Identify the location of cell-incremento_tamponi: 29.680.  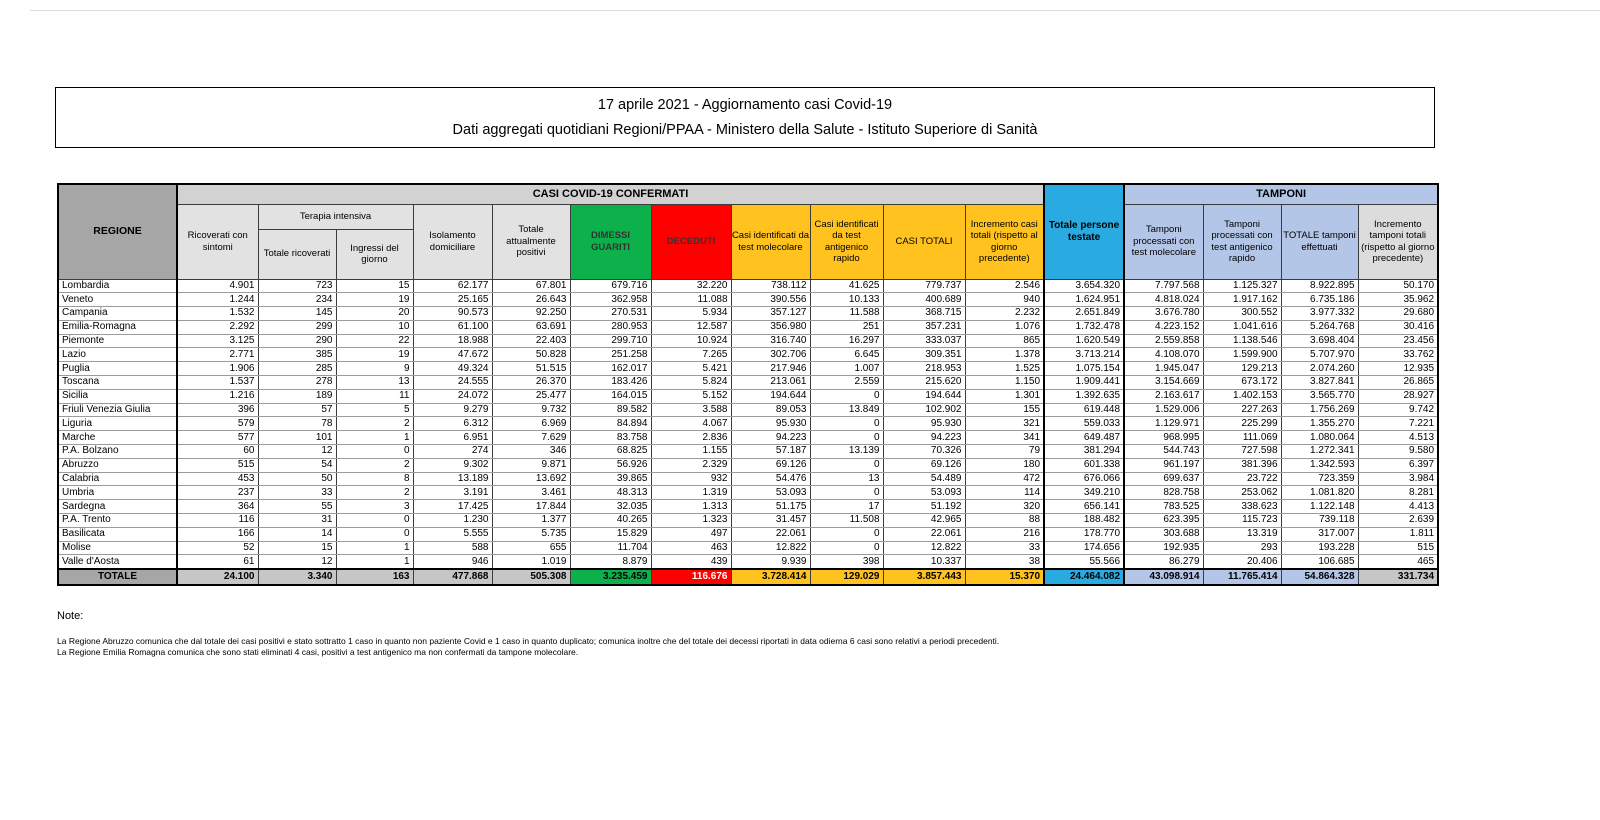
(1398, 313).